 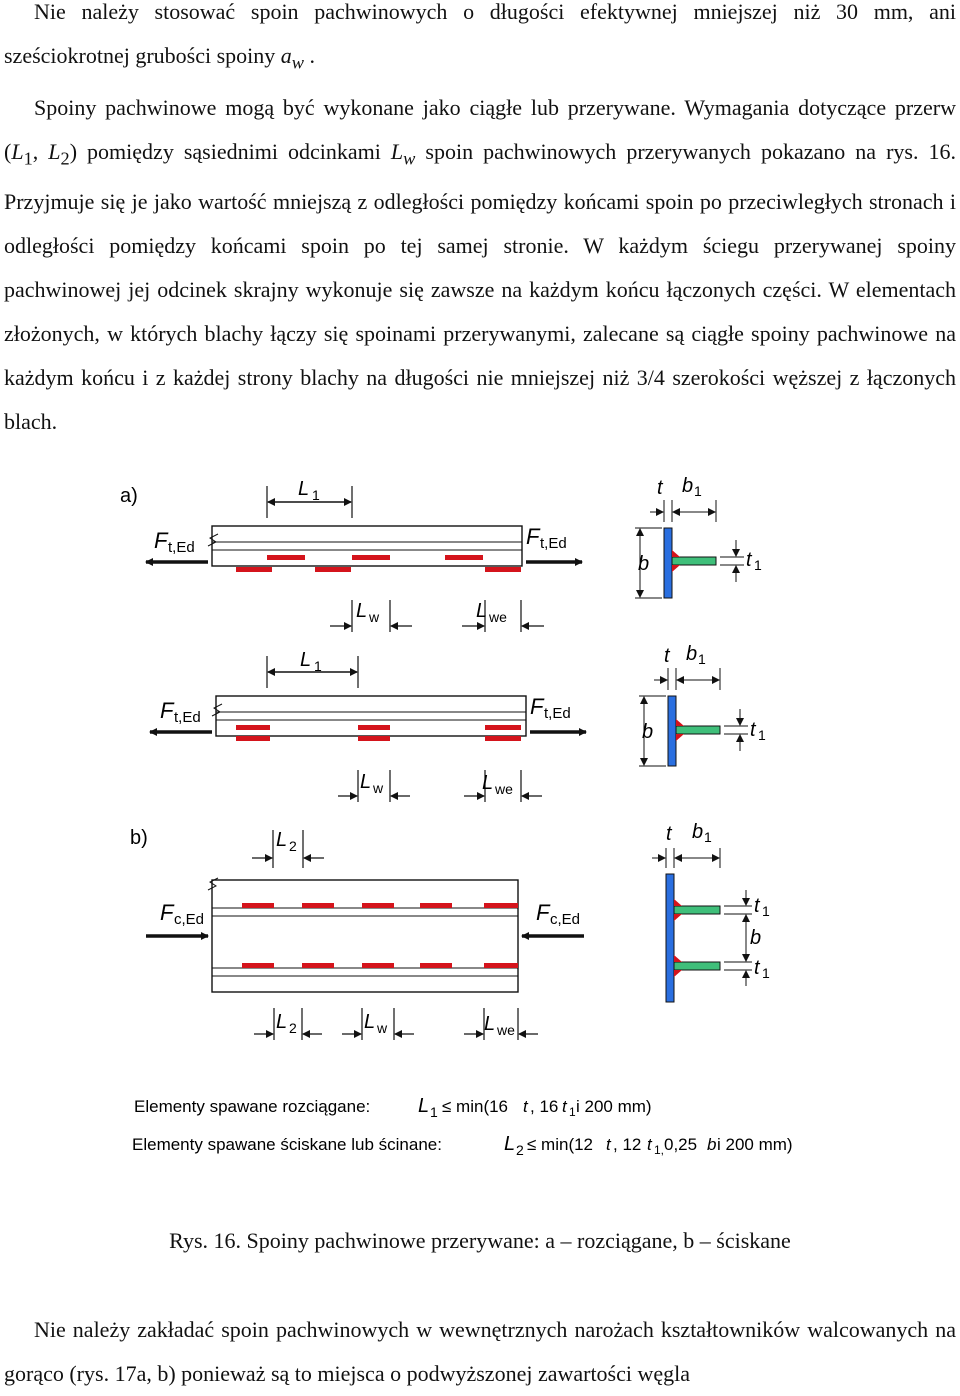 I want to click on svg-text: ≤ min(12, so click(x=560, y=1144).